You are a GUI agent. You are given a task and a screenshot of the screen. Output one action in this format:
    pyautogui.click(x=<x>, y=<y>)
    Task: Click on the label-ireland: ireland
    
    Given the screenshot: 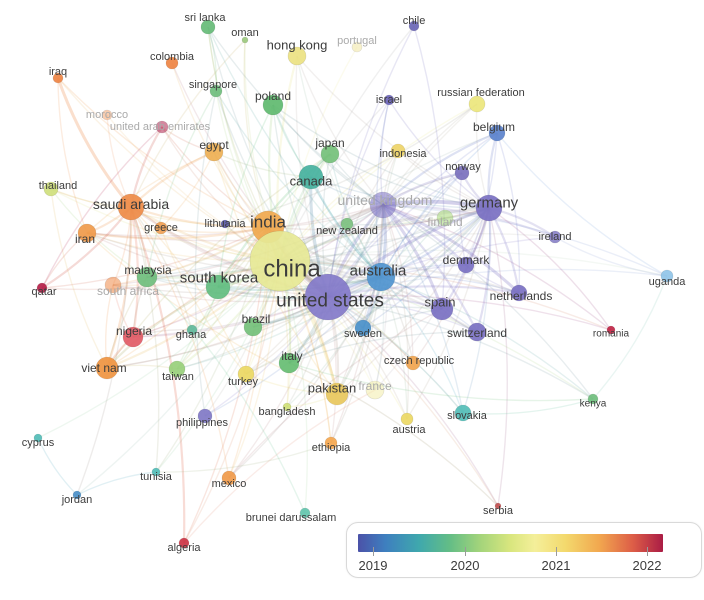 What is the action you would take?
    pyautogui.click(x=554, y=237)
    